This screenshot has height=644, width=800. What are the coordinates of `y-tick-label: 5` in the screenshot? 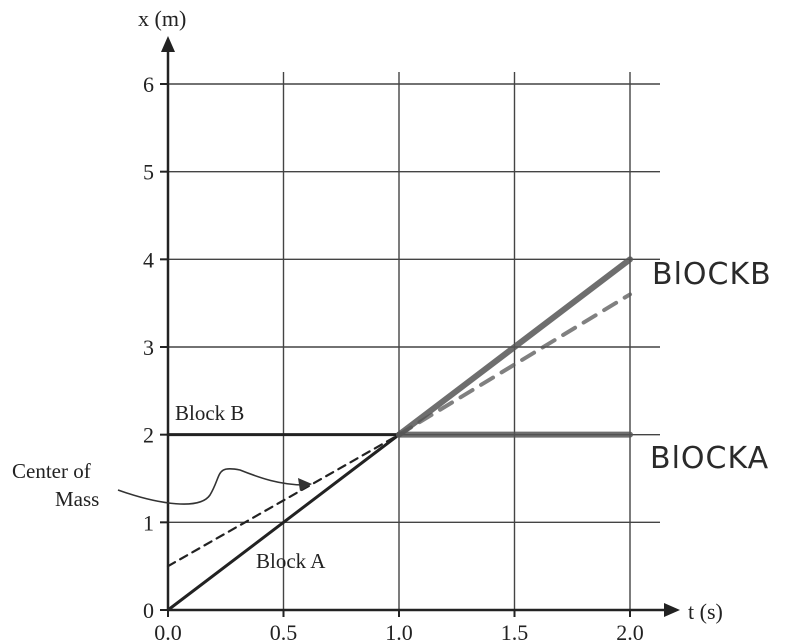 It's located at (148, 172).